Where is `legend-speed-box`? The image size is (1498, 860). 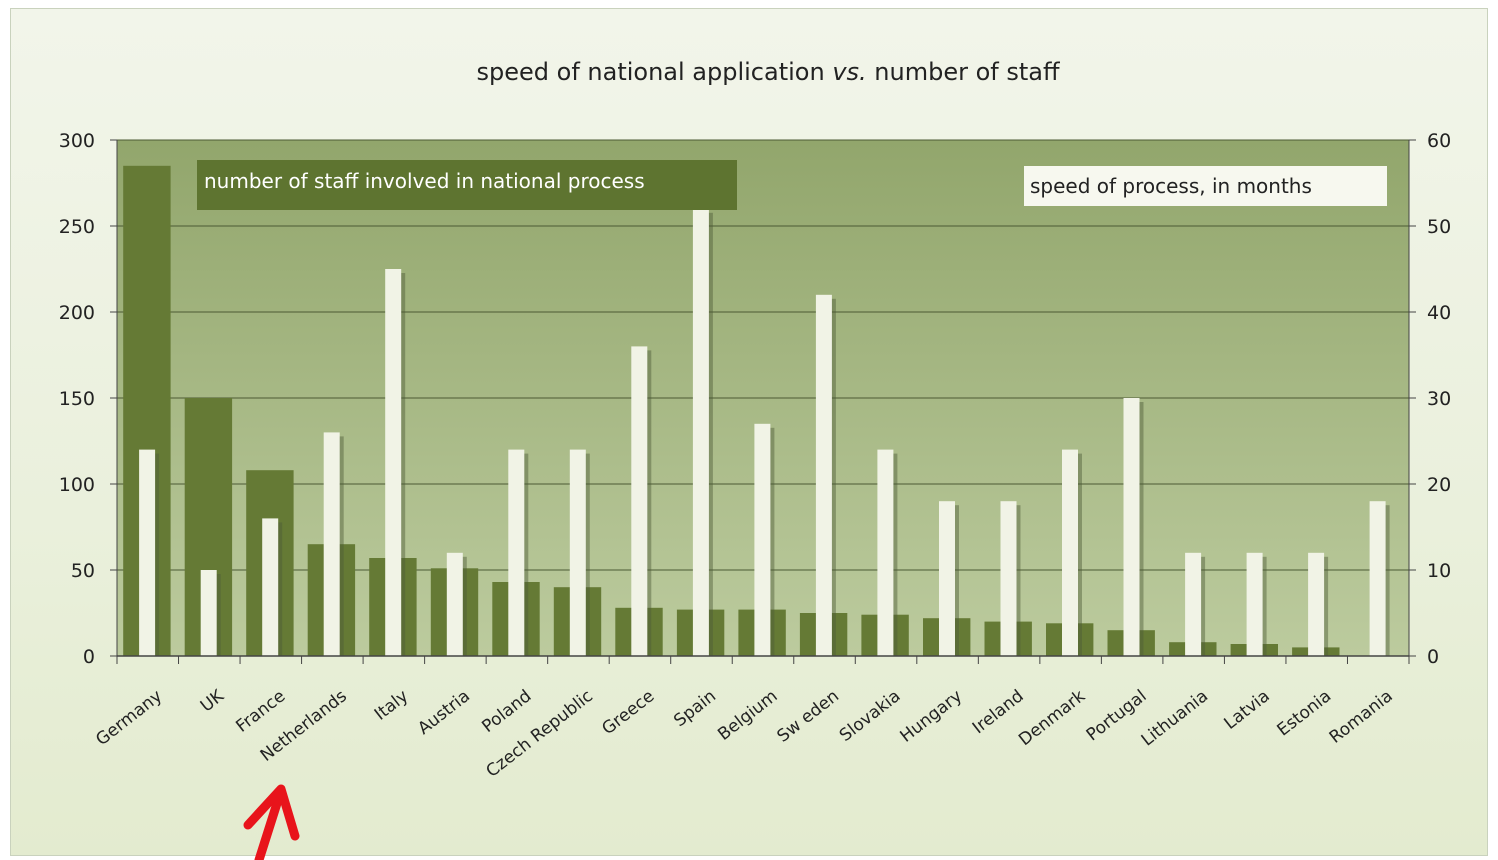 legend-speed-box is located at coordinates (1205, 186).